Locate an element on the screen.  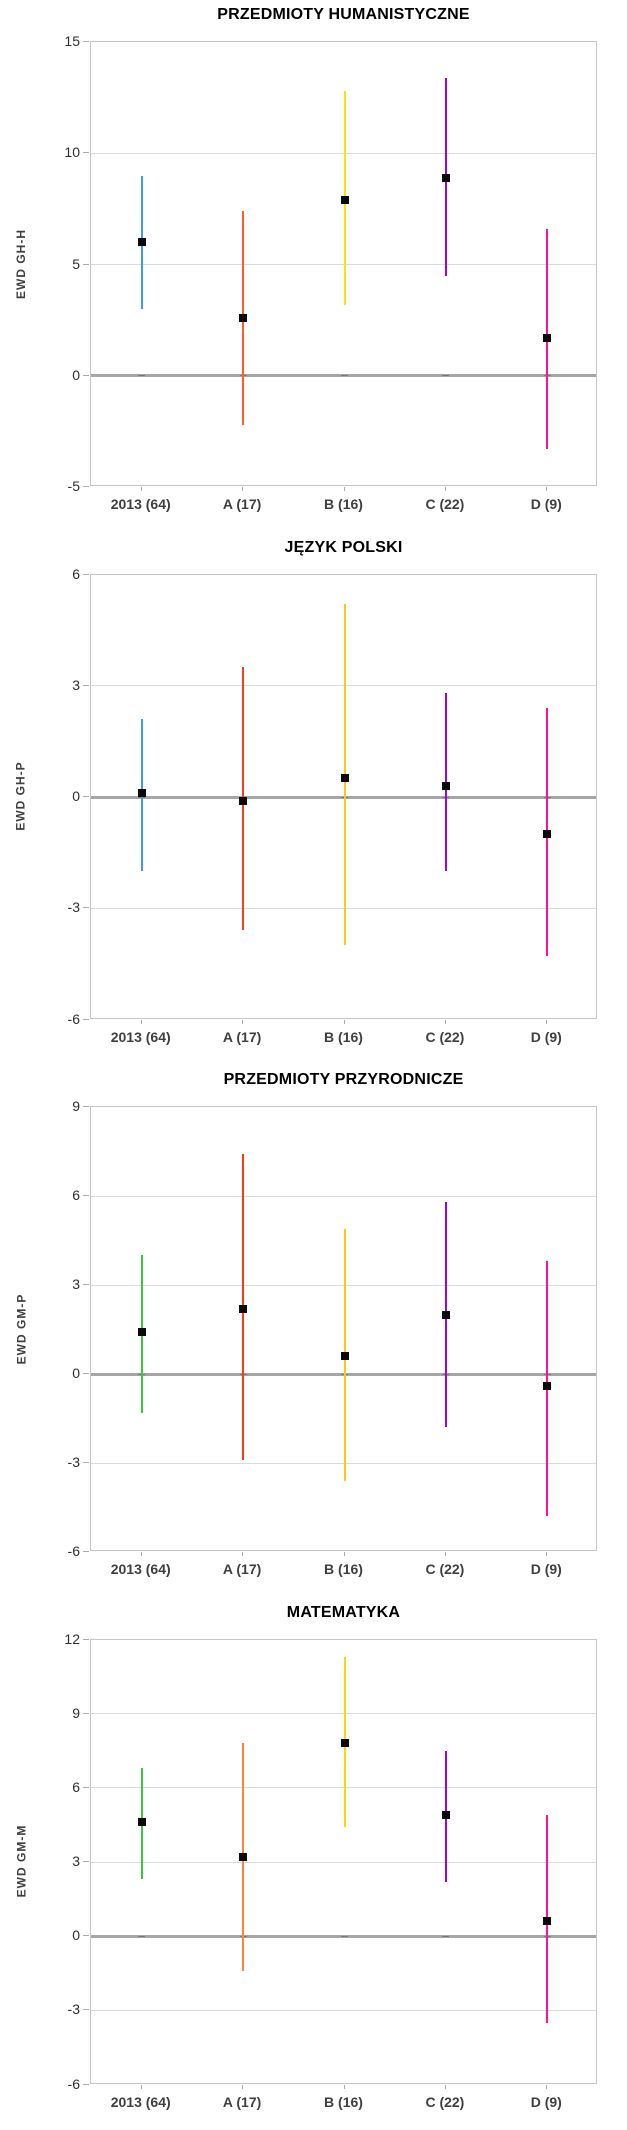
y-tick-label: 10 is located at coordinates (72, 152).